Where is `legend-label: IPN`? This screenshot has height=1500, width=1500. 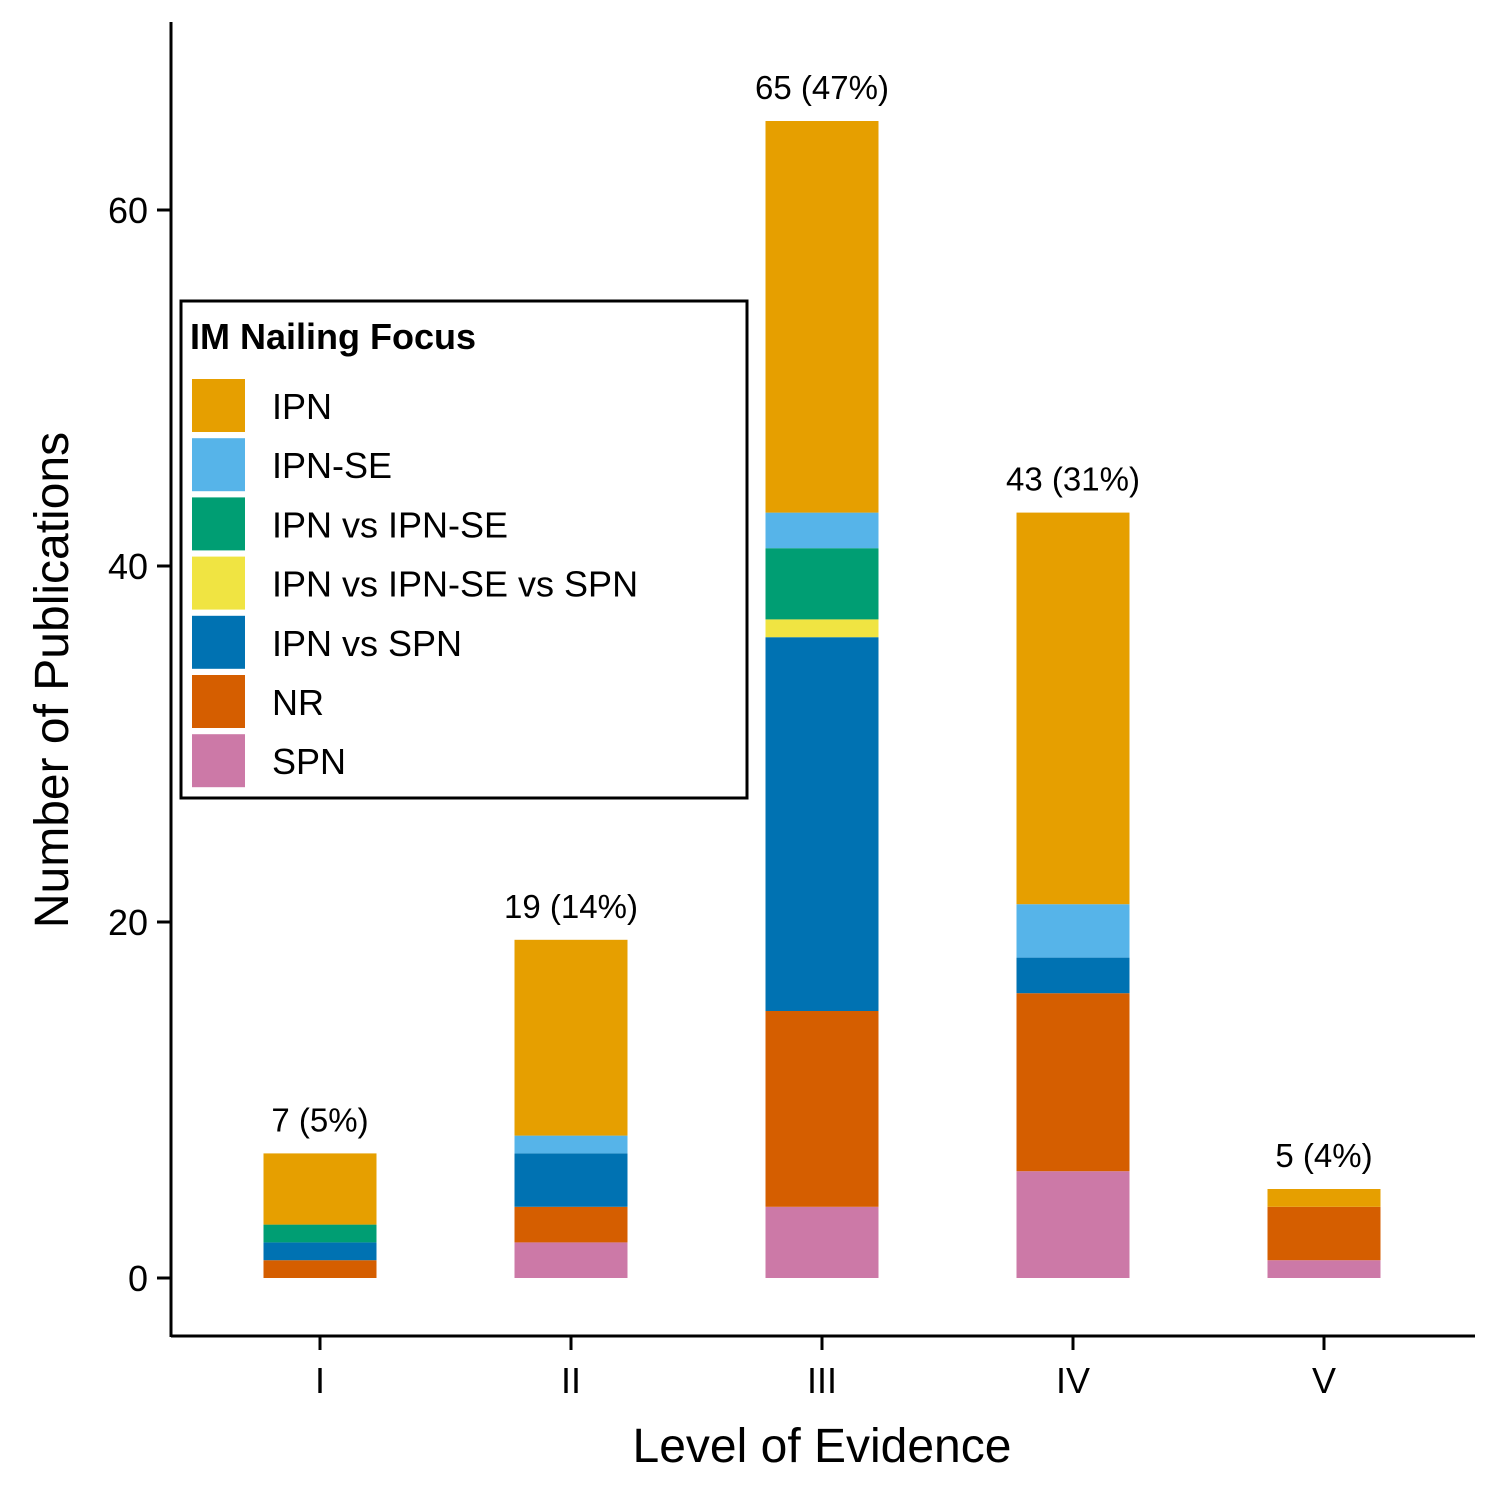
legend-label: IPN is located at coordinates (302, 406).